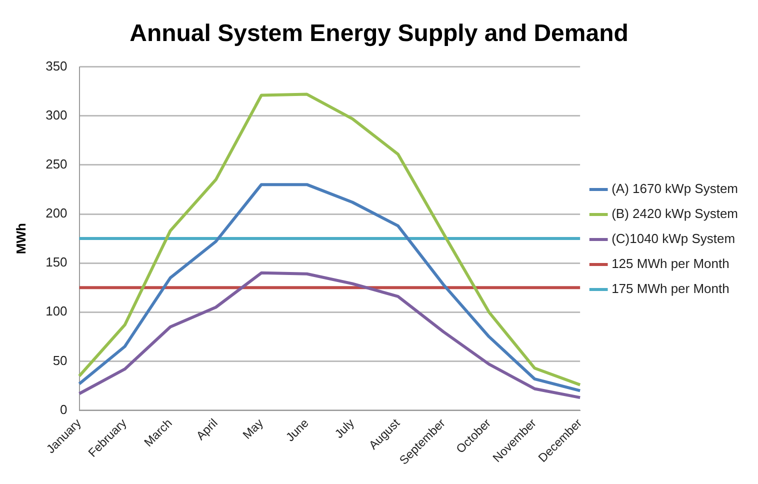  Describe the element at coordinates (671, 264) in the screenshot. I see `legend-label: 125 MWh per Month` at that location.